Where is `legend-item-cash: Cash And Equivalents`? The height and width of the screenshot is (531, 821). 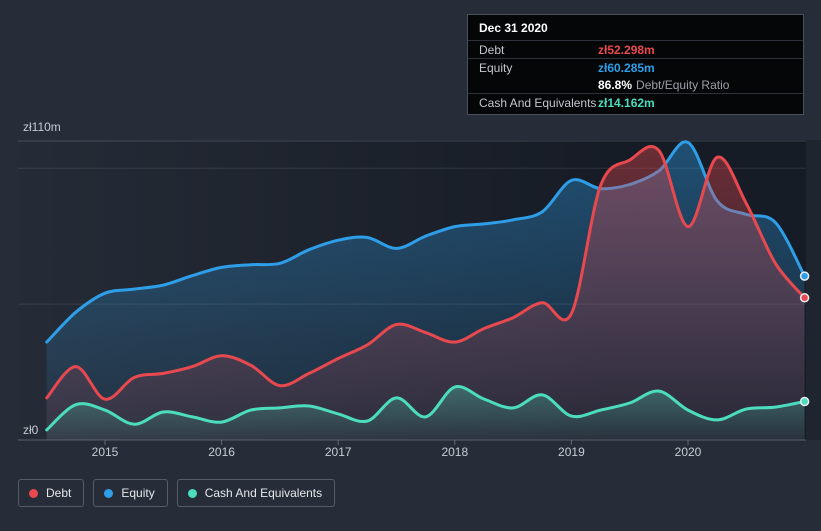
legend-item-cash: Cash And Equivalents is located at coordinates (256, 493).